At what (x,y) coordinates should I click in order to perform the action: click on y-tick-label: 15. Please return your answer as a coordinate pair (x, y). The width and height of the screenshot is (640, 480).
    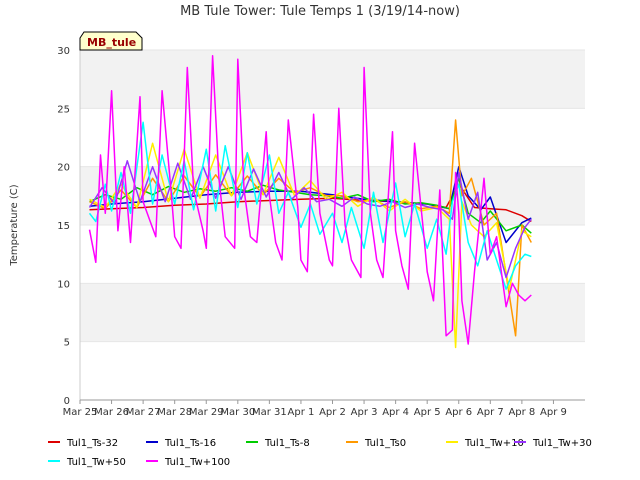
    Looking at the image, I should click on (63, 226).